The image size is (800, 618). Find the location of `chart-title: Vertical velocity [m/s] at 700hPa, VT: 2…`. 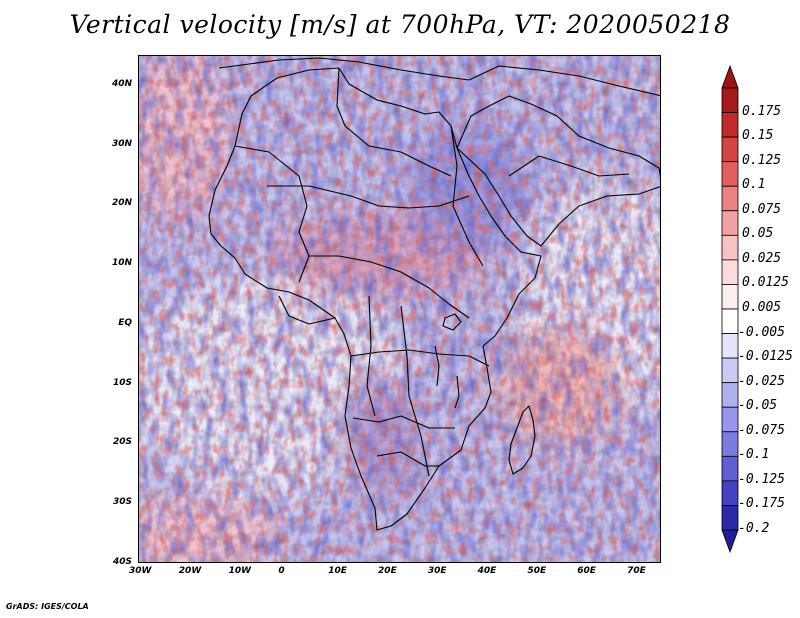

chart-title: Vertical velocity [m/s] at 700hPa, VT: 2… is located at coordinates (400, 24).